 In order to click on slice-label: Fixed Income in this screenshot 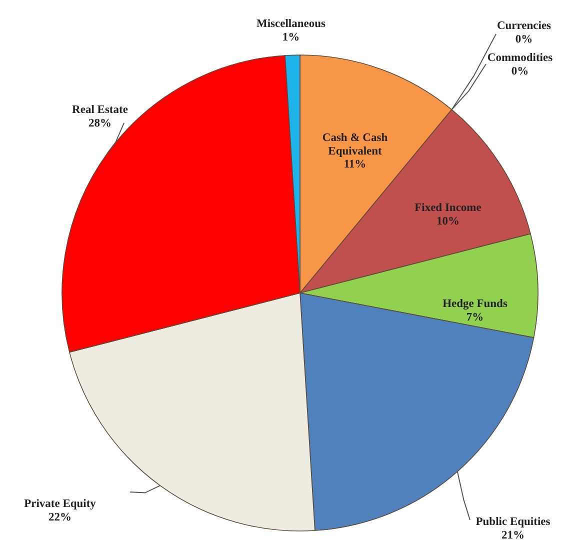, I will do `click(448, 208)`.